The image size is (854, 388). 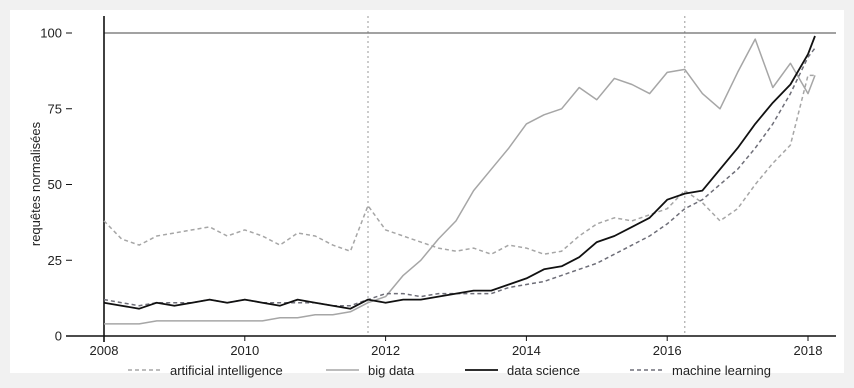 I want to click on x-tick-label: 2014, so click(x=526, y=350).